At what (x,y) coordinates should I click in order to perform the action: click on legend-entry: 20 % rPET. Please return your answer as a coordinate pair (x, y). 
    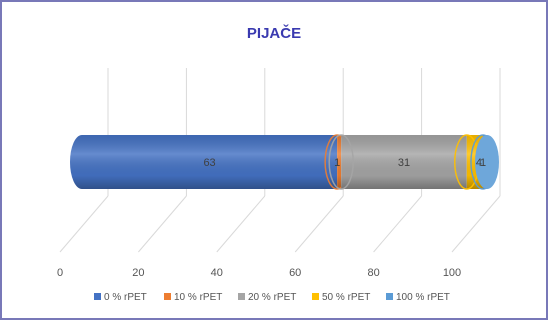
    Looking at the image, I should click on (272, 297).